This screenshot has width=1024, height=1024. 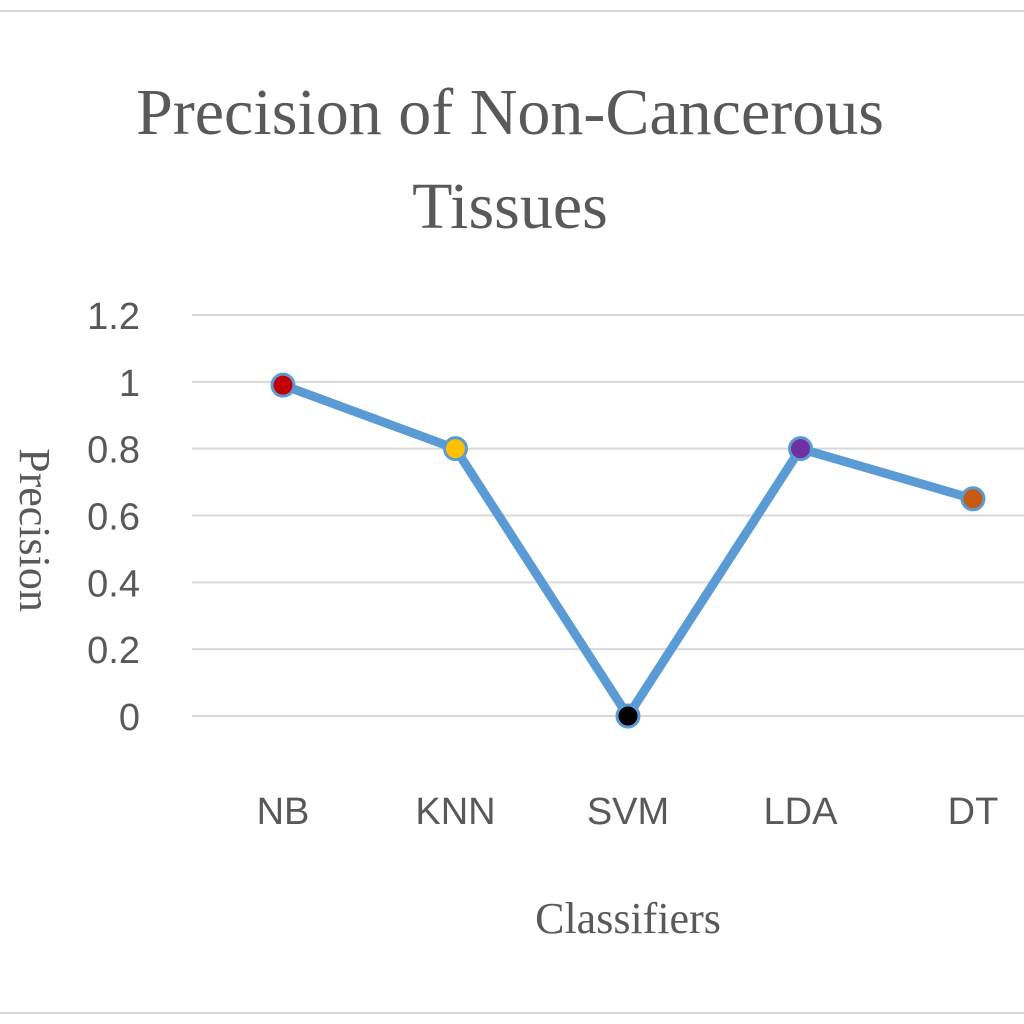 I want to click on y-tick-label: 1.2, so click(x=113, y=317).